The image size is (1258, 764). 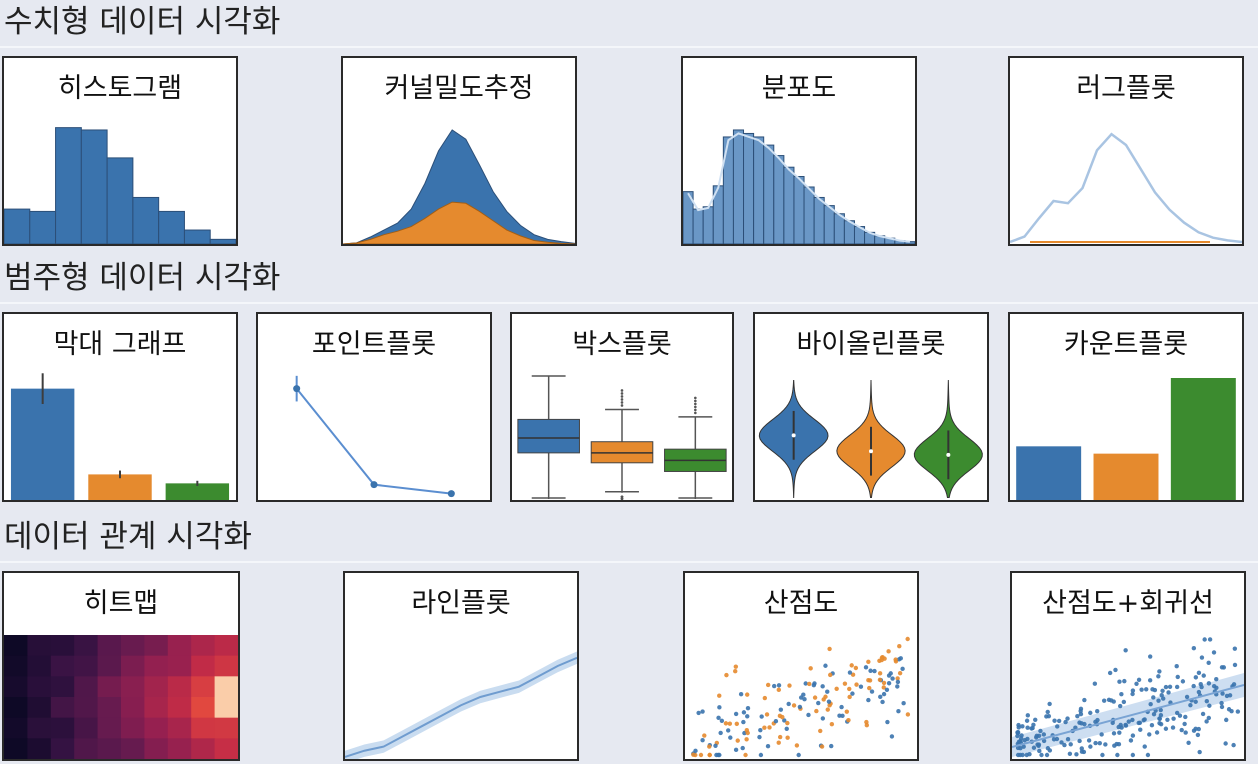 What do you see at coordinates (459, 222) in the screenshot?
I see `kde-area-orange` at bounding box center [459, 222].